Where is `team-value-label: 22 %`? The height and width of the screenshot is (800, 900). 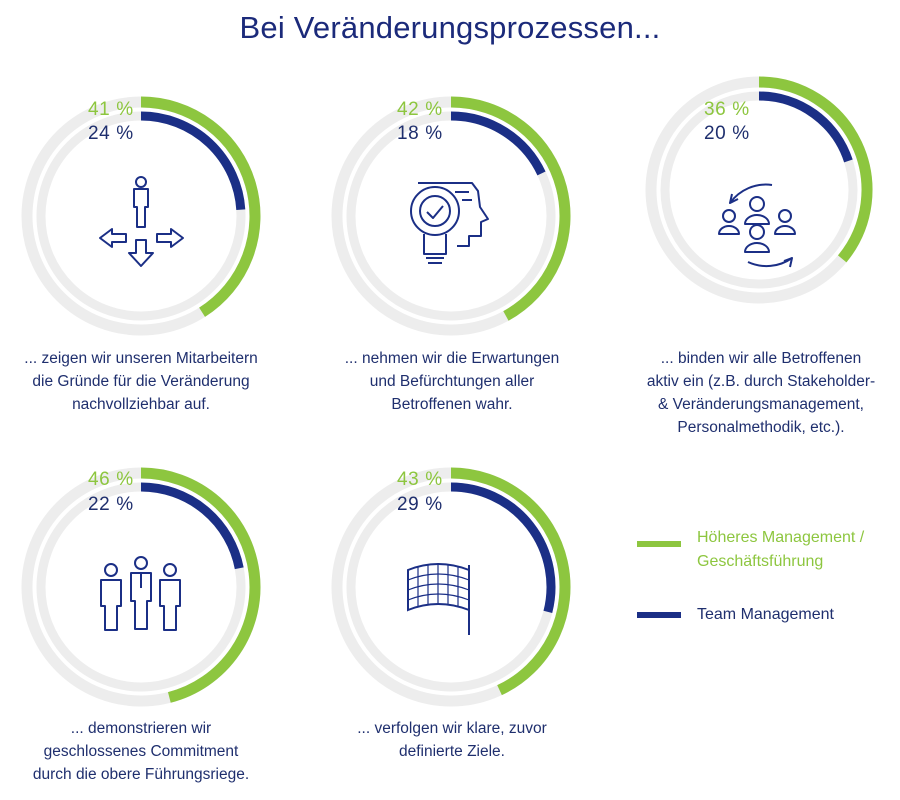 team-value-label: 22 % is located at coordinates (111, 504).